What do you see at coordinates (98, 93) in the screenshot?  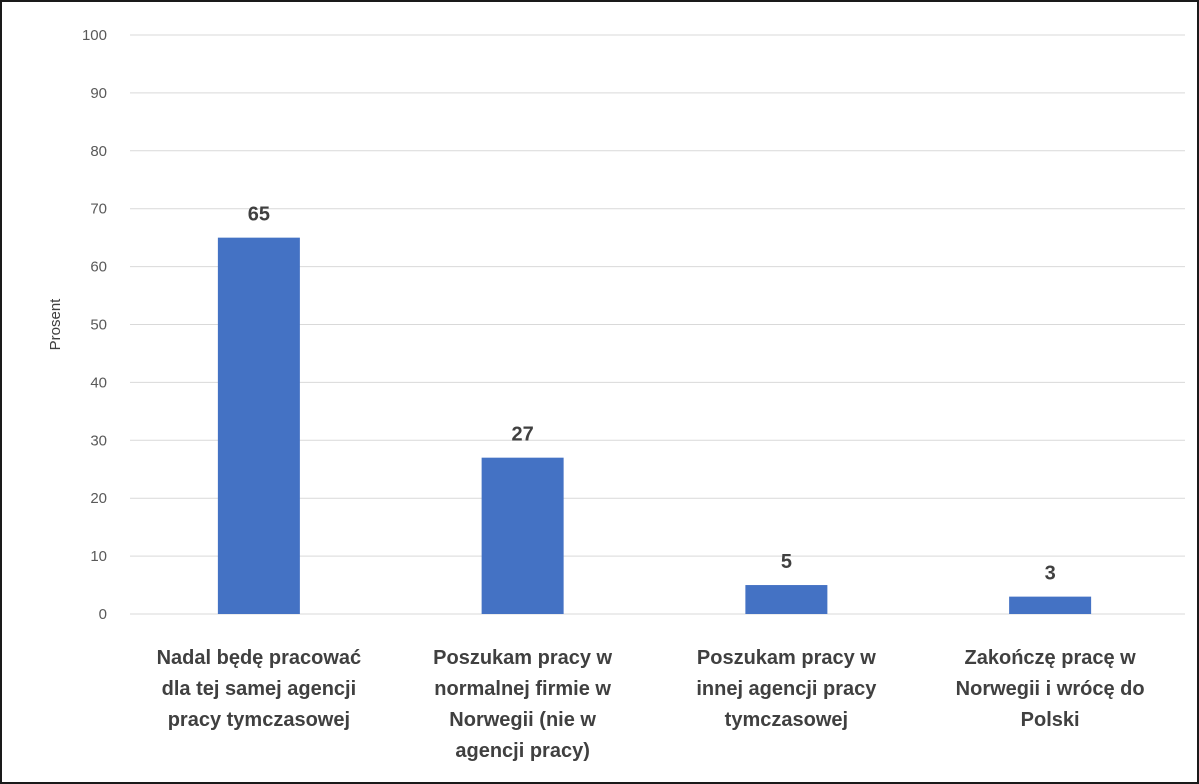 I see `y-tick-label: 90` at bounding box center [98, 93].